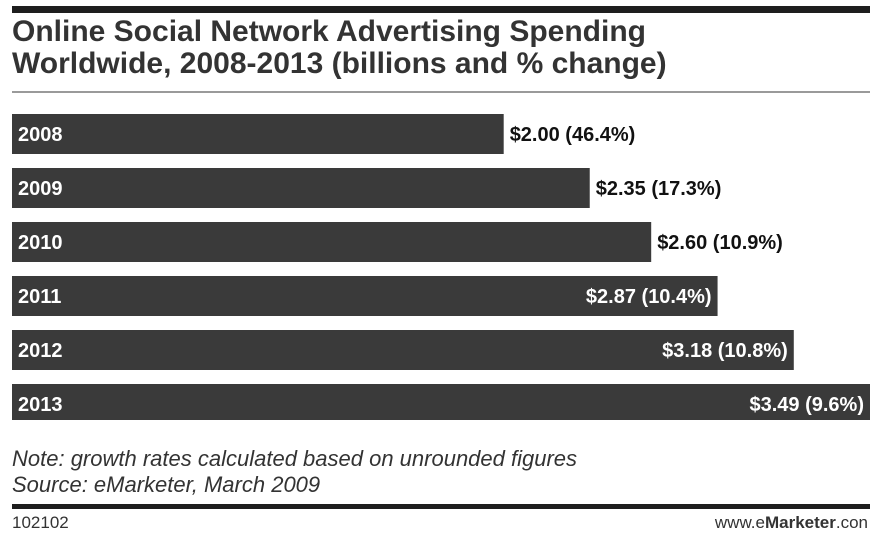 This screenshot has height=538, width=870. I want to click on value-label-2009: $2.35 (17.3%), so click(659, 189).